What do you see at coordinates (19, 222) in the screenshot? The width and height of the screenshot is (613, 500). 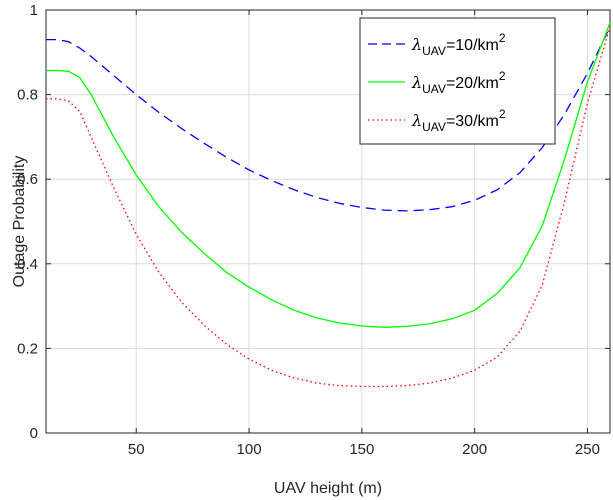 I see `y-axis-title: Outage Probability` at bounding box center [19, 222].